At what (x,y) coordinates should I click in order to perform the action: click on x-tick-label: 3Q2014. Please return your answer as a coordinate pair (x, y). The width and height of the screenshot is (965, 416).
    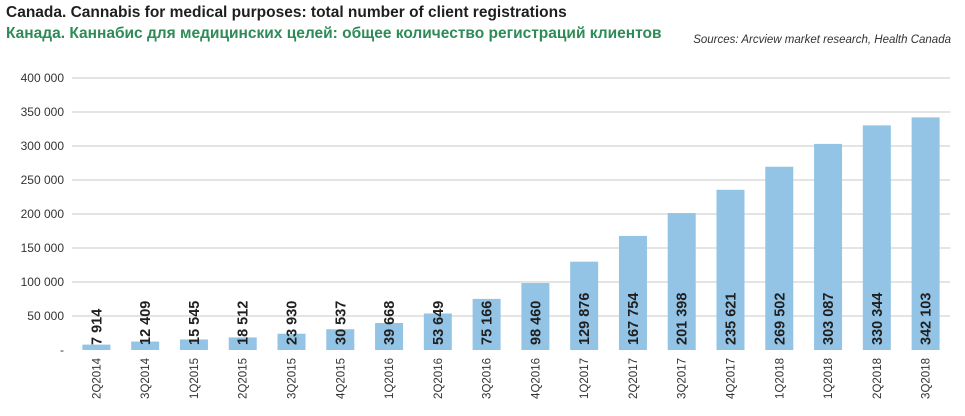
    Looking at the image, I should click on (146, 378).